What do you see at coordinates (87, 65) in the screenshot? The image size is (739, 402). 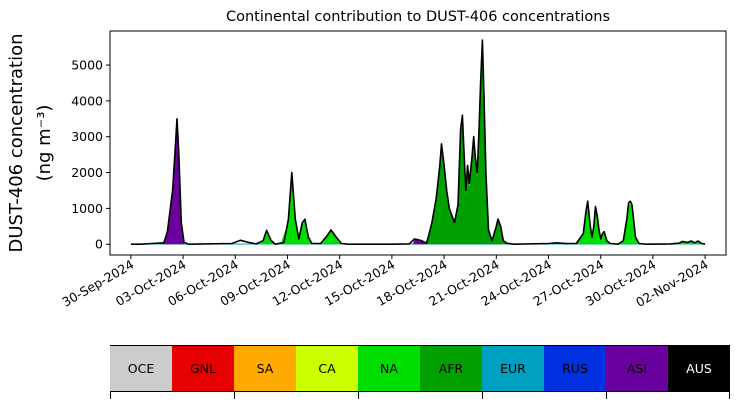 I see `ytick-label-5000: 5000` at bounding box center [87, 65].